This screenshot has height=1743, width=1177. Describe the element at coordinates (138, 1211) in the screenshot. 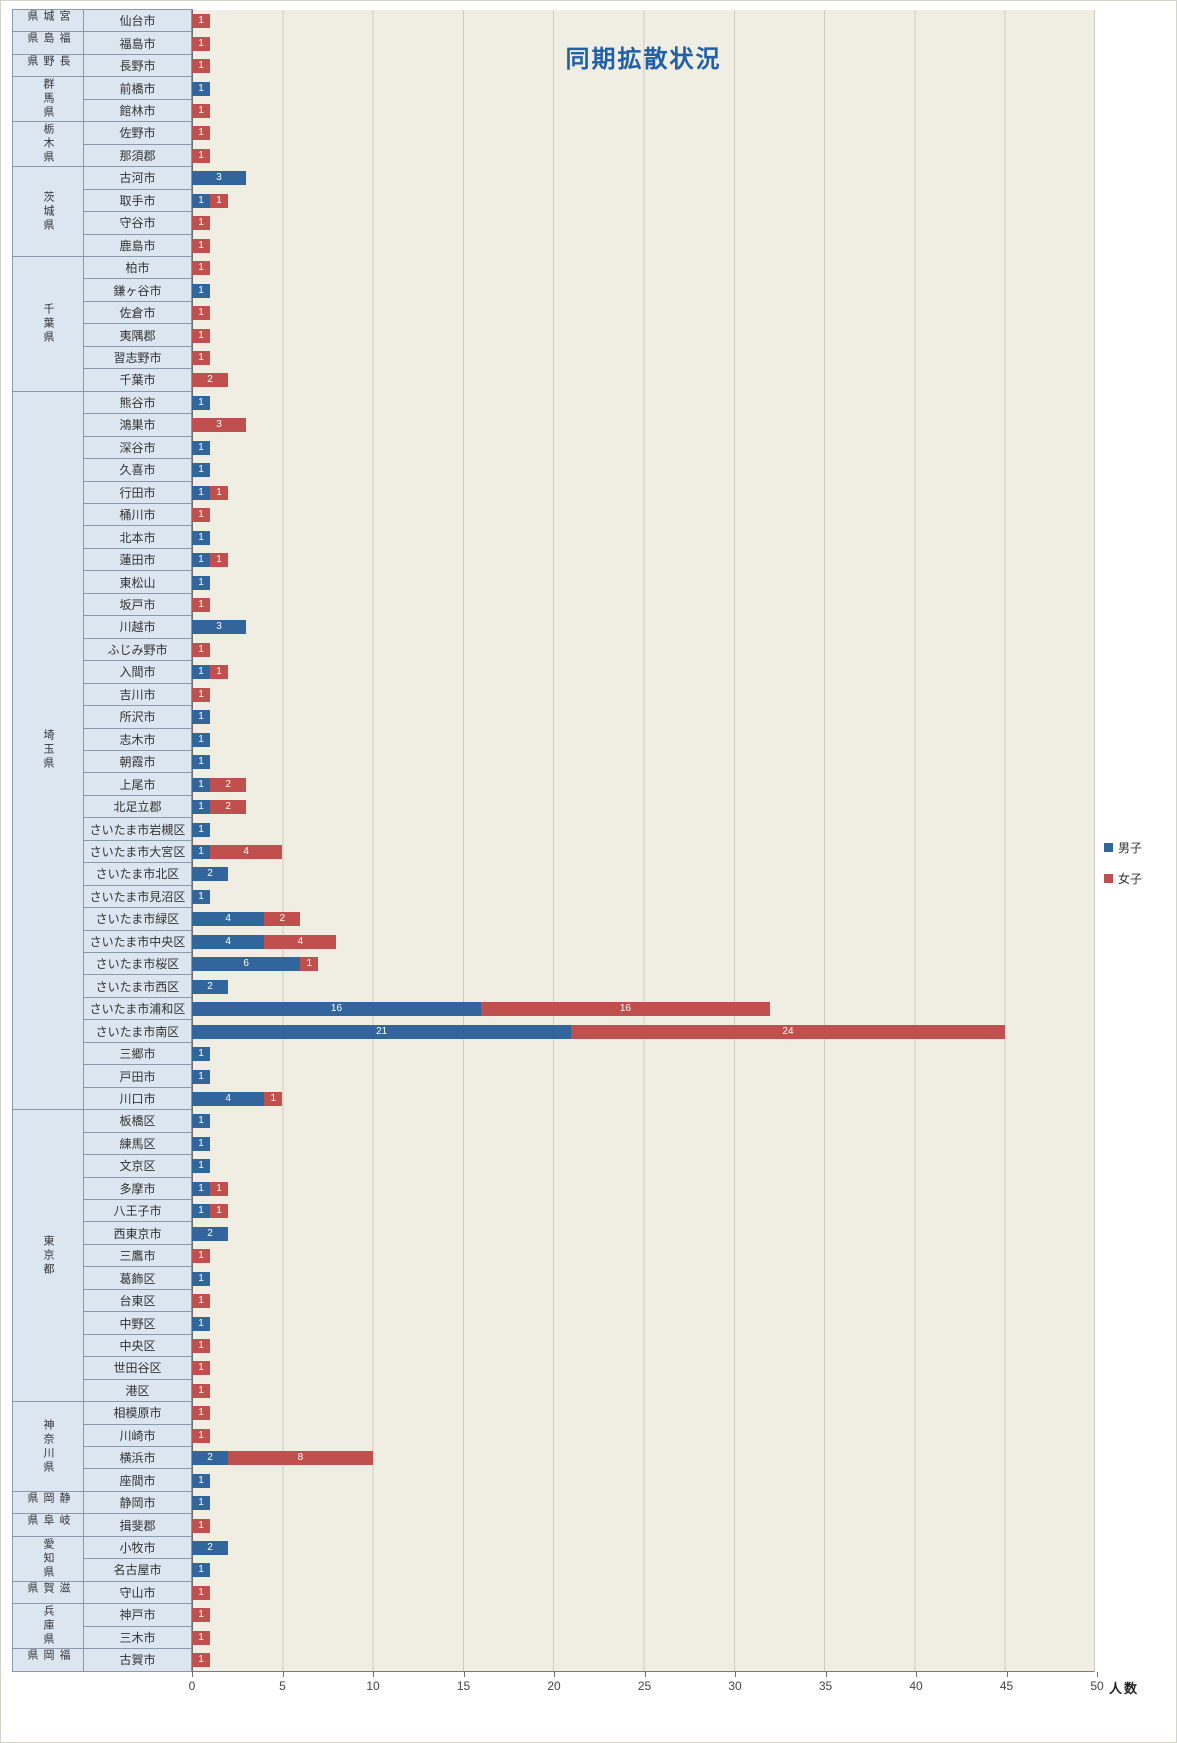

I see `city-label: 八王子市` at that location.